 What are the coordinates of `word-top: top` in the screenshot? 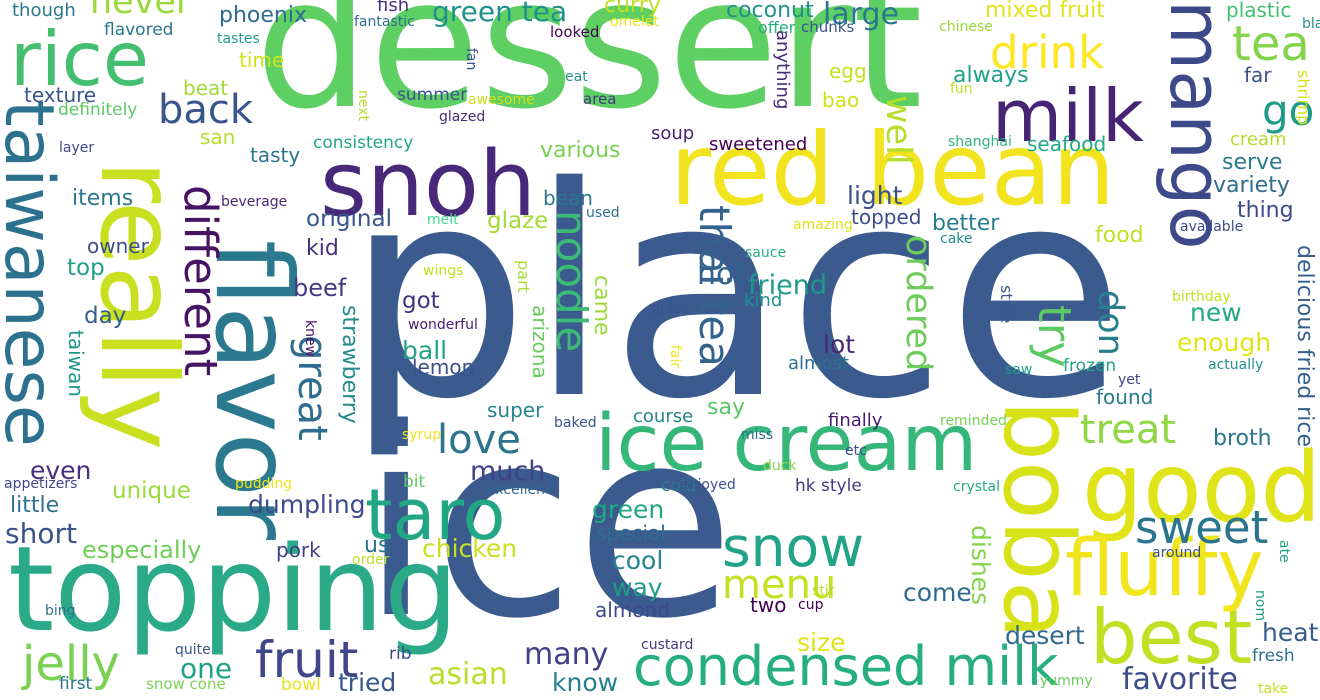 It's located at (86, 268).